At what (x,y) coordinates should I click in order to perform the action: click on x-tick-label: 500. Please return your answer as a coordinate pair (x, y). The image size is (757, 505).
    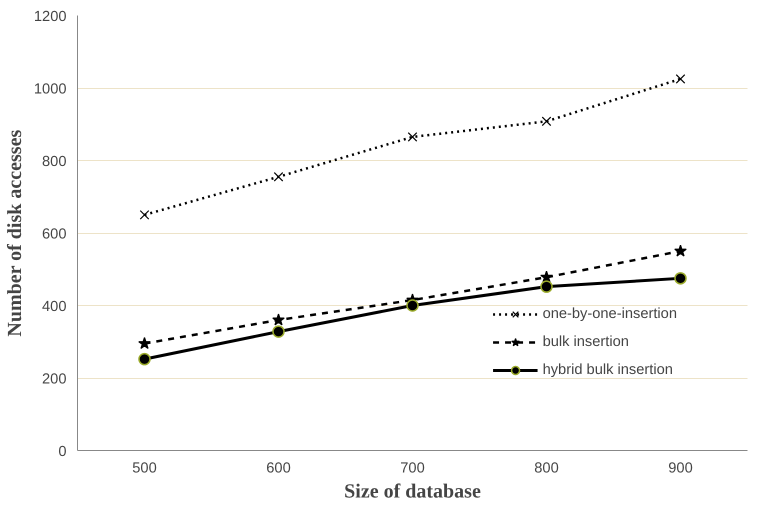
    Looking at the image, I should click on (144, 468).